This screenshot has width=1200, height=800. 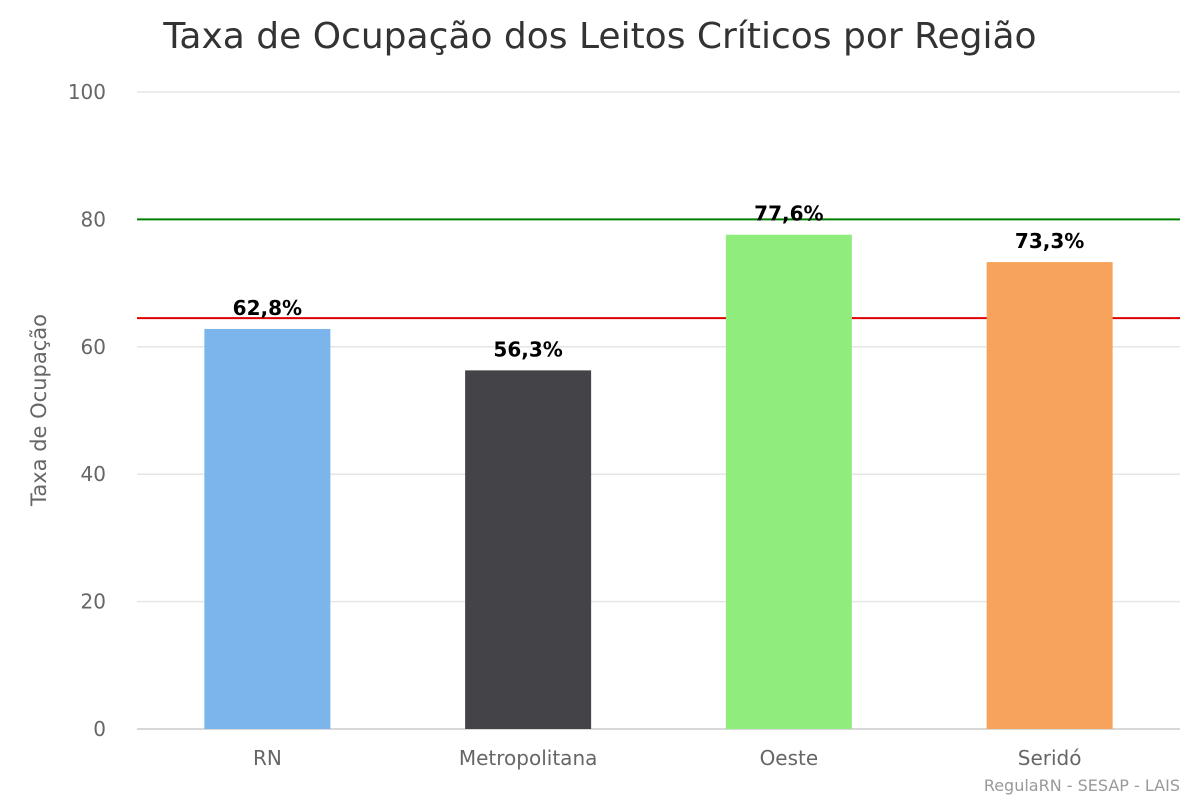 I want to click on data-label: 73,3%, so click(x=1049, y=241).